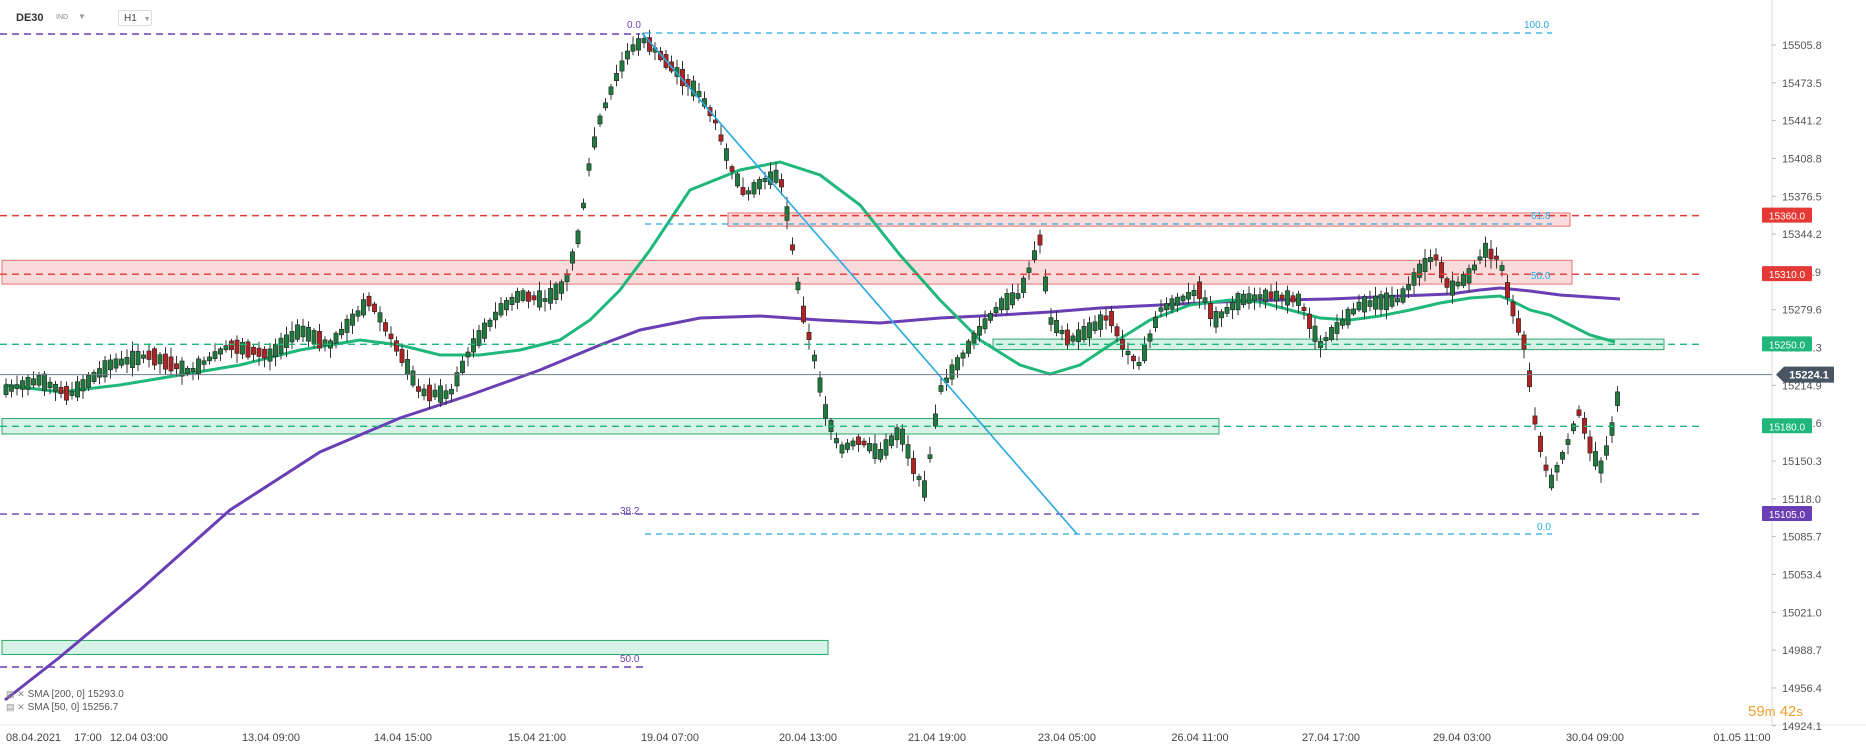 The image size is (1866, 748). What do you see at coordinates (135, 18) in the screenshot?
I see `timeframe-select: H1 ▼` at bounding box center [135, 18].